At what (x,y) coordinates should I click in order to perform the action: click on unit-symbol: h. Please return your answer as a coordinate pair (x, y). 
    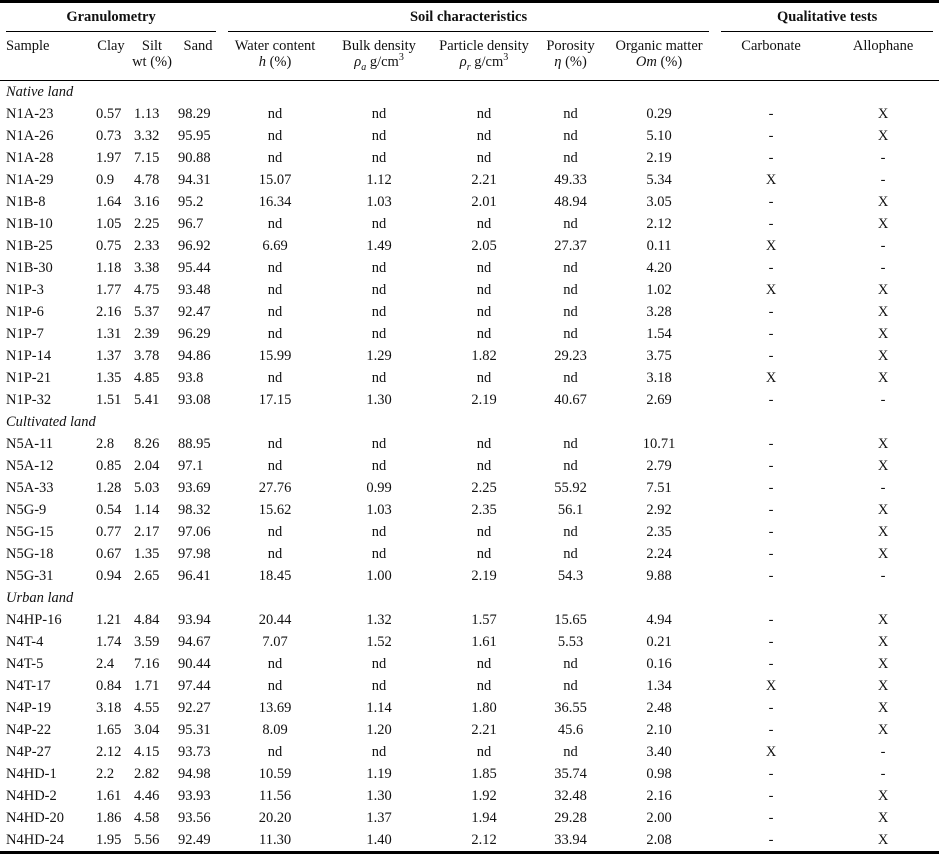
    Looking at the image, I should click on (262, 62).